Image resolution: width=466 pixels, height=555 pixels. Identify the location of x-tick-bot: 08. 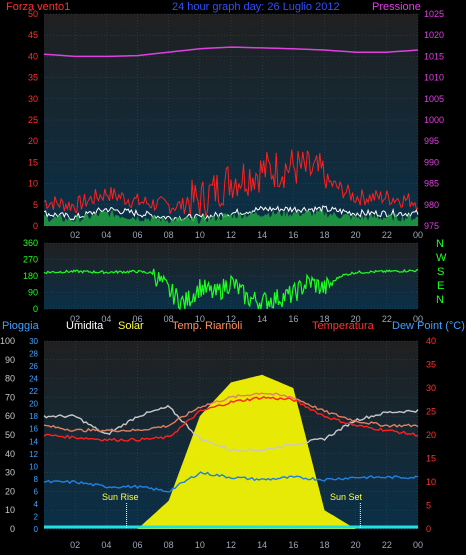
(169, 545).